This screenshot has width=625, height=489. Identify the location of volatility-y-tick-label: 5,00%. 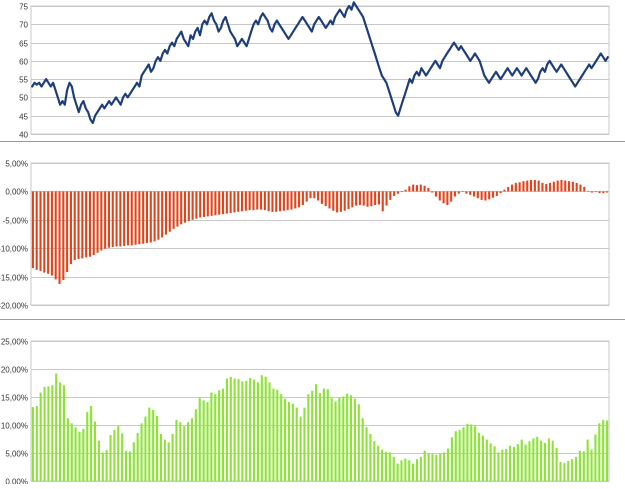
(16, 454).